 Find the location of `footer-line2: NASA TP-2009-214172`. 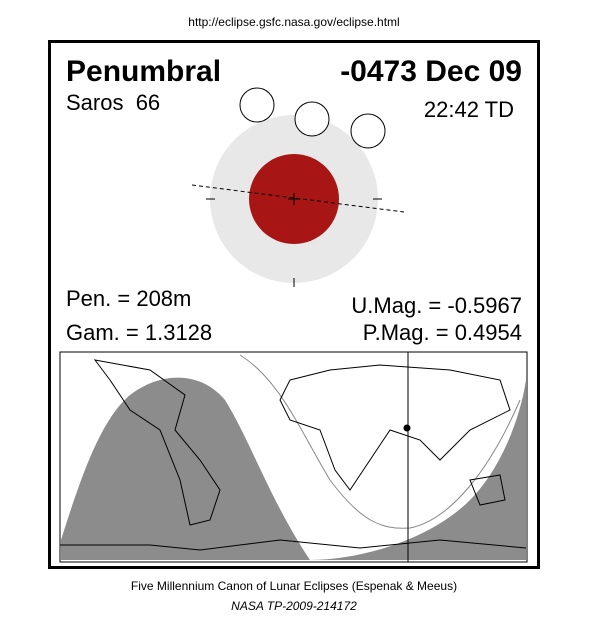

footer-line2: NASA TP-2009-214172 is located at coordinates (294, 606).